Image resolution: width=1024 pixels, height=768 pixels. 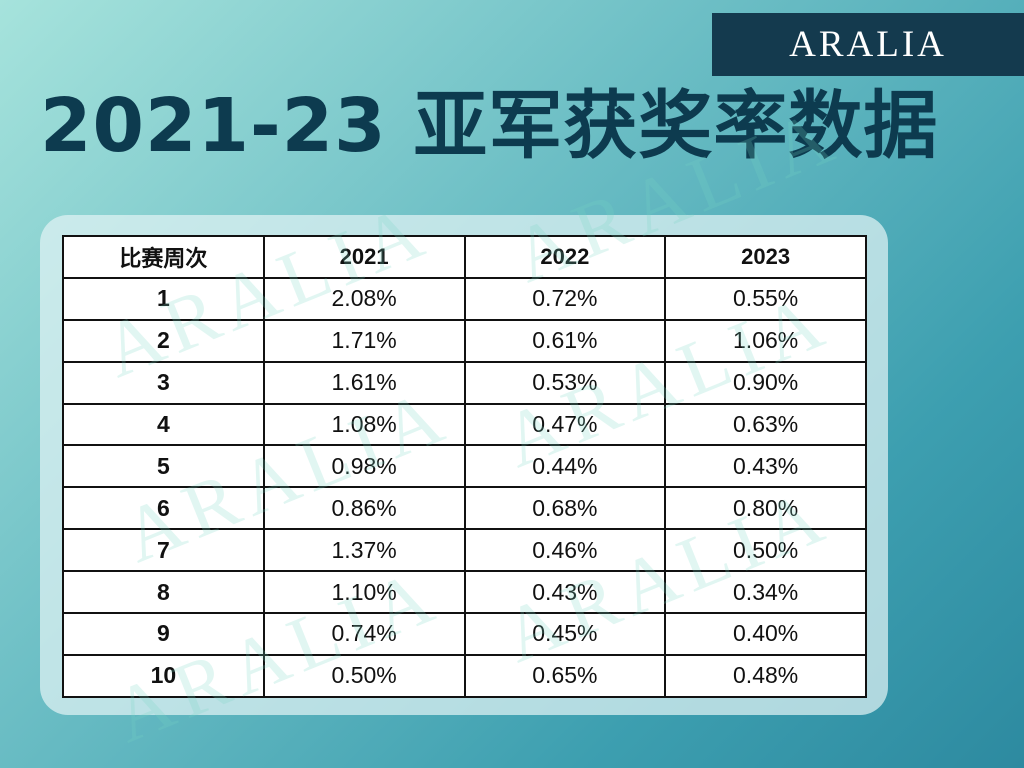 What do you see at coordinates (765, 592) in the screenshot?
I see `cell-2023: 0.34%` at bounding box center [765, 592].